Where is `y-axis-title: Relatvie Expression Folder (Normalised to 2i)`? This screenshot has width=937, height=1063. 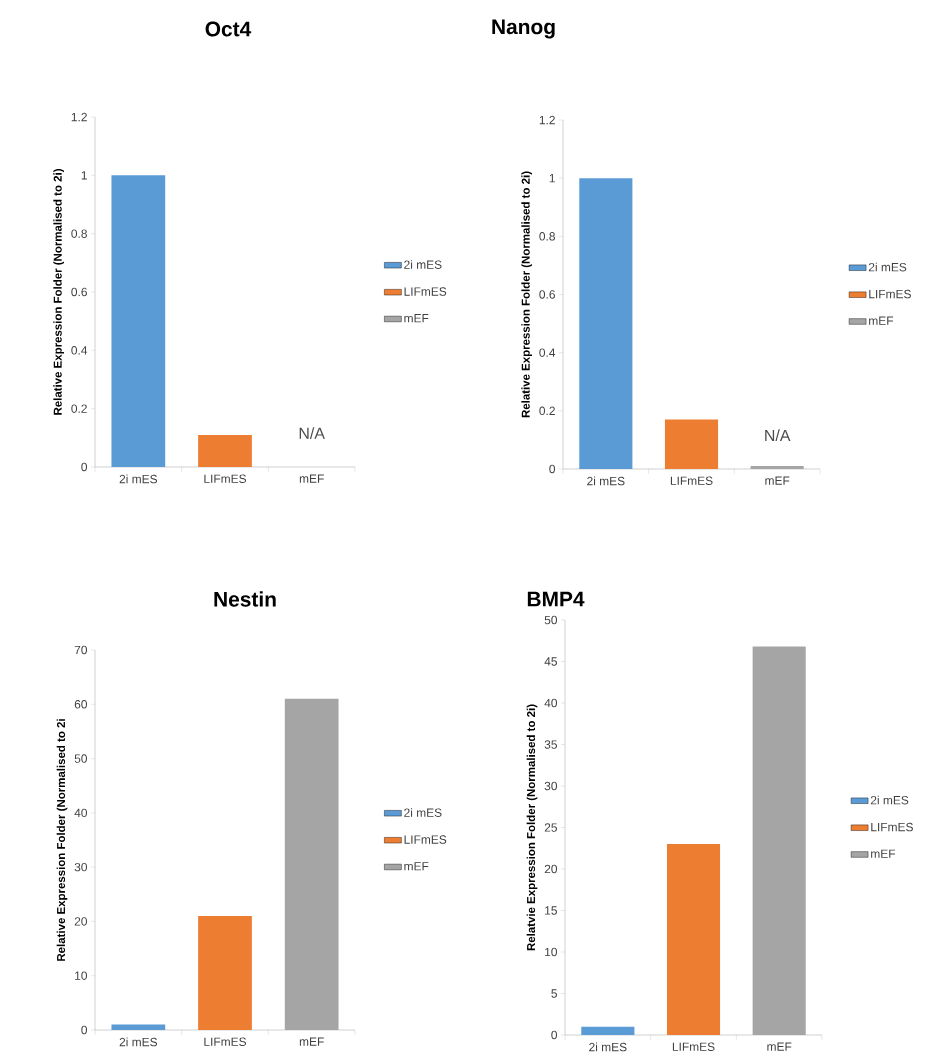
y-axis-title: Relatvie Expression Folder (Normalised to 2i) is located at coordinates (532, 827).